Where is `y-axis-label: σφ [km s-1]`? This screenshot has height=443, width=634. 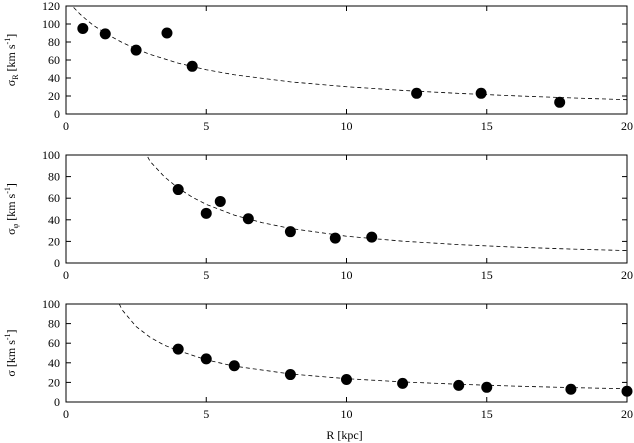 y-axis-label: σφ [km s-1] is located at coordinates (11, 209).